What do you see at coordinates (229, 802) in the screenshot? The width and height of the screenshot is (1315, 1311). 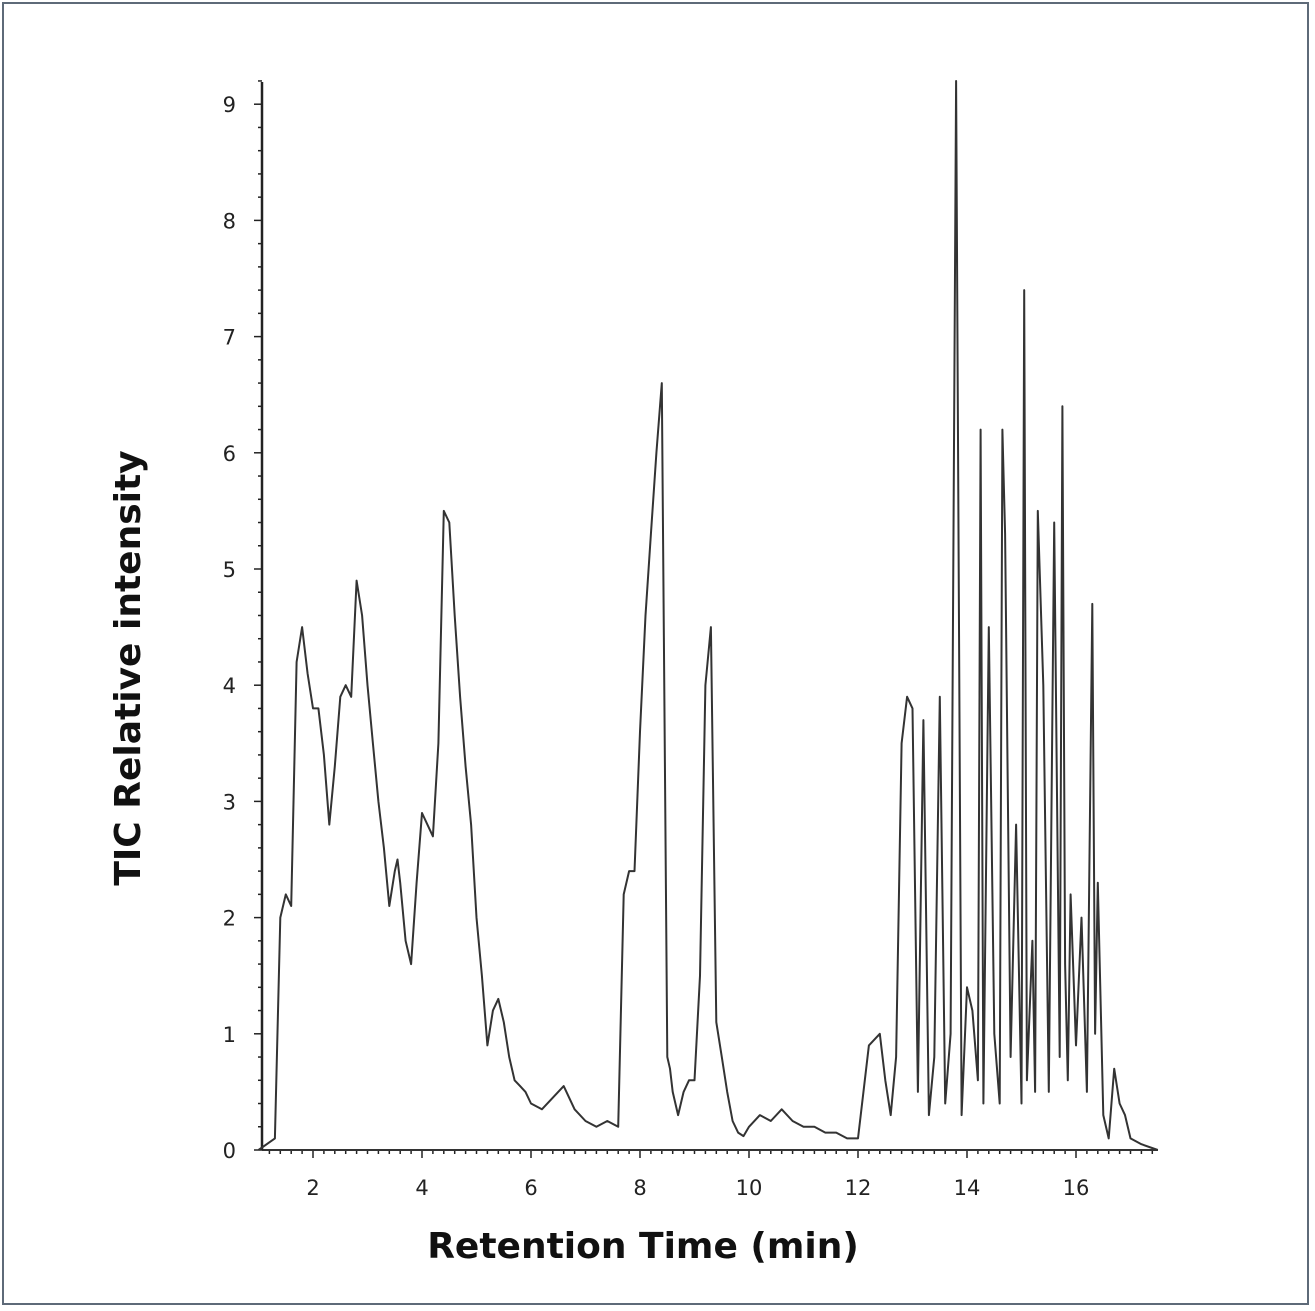 I see `y-tick-label: 3` at bounding box center [229, 802].